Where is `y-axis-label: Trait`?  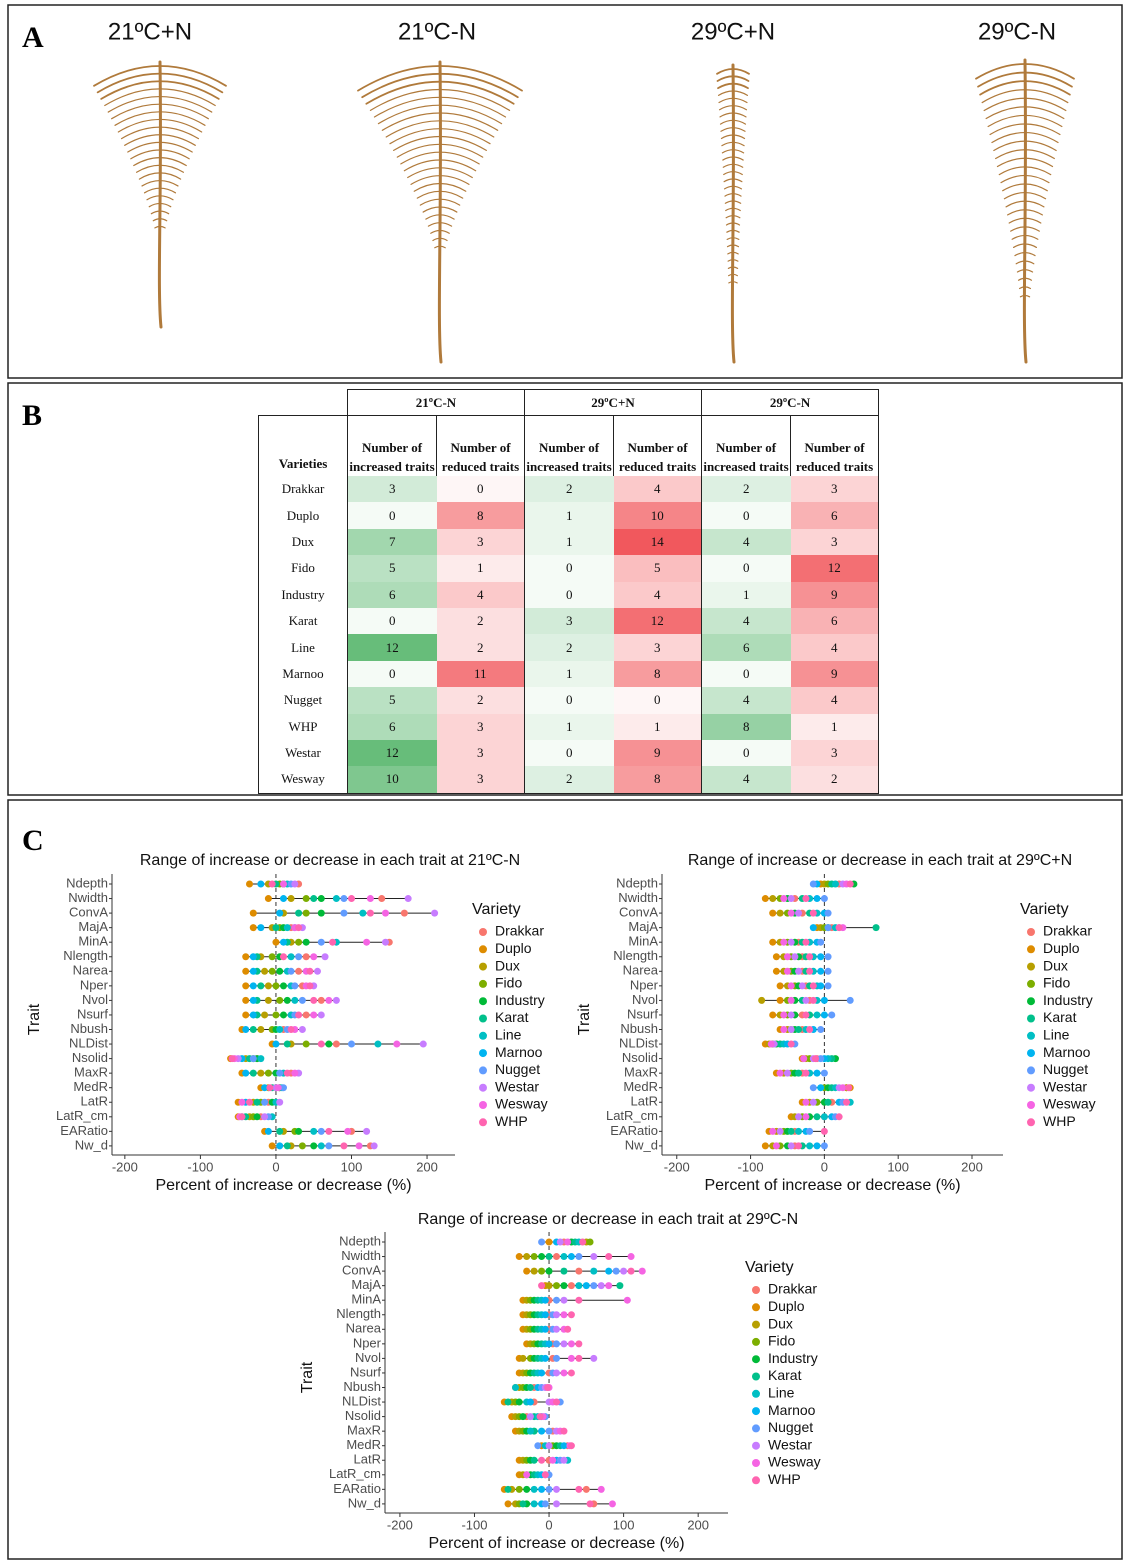 y-axis-label: Trait is located at coordinates (584, 1019).